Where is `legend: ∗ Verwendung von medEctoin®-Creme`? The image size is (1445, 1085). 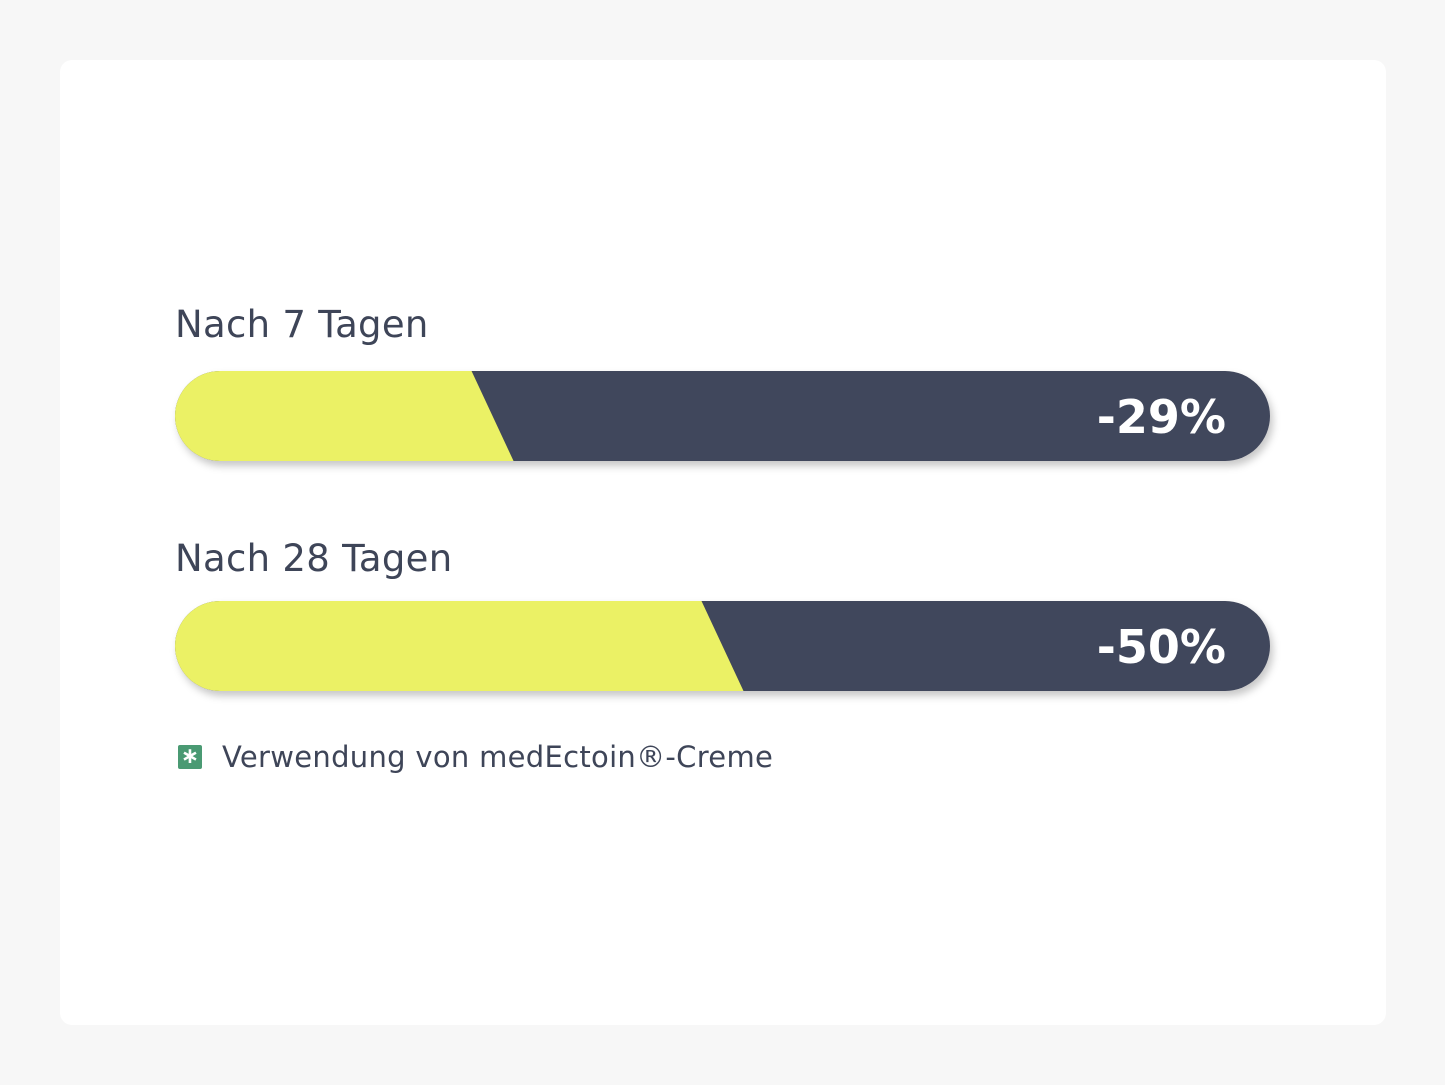
legend: ∗ Verwendung von medEctoin®-Creme is located at coordinates (475, 757).